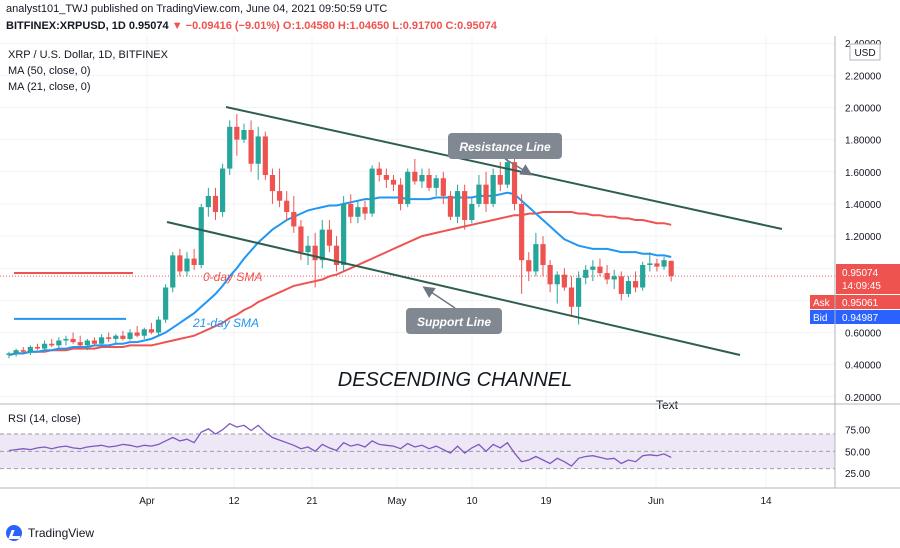 The width and height of the screenshot is (900, 548). I want to click on support-callout: Support Line, so click(454, 310).